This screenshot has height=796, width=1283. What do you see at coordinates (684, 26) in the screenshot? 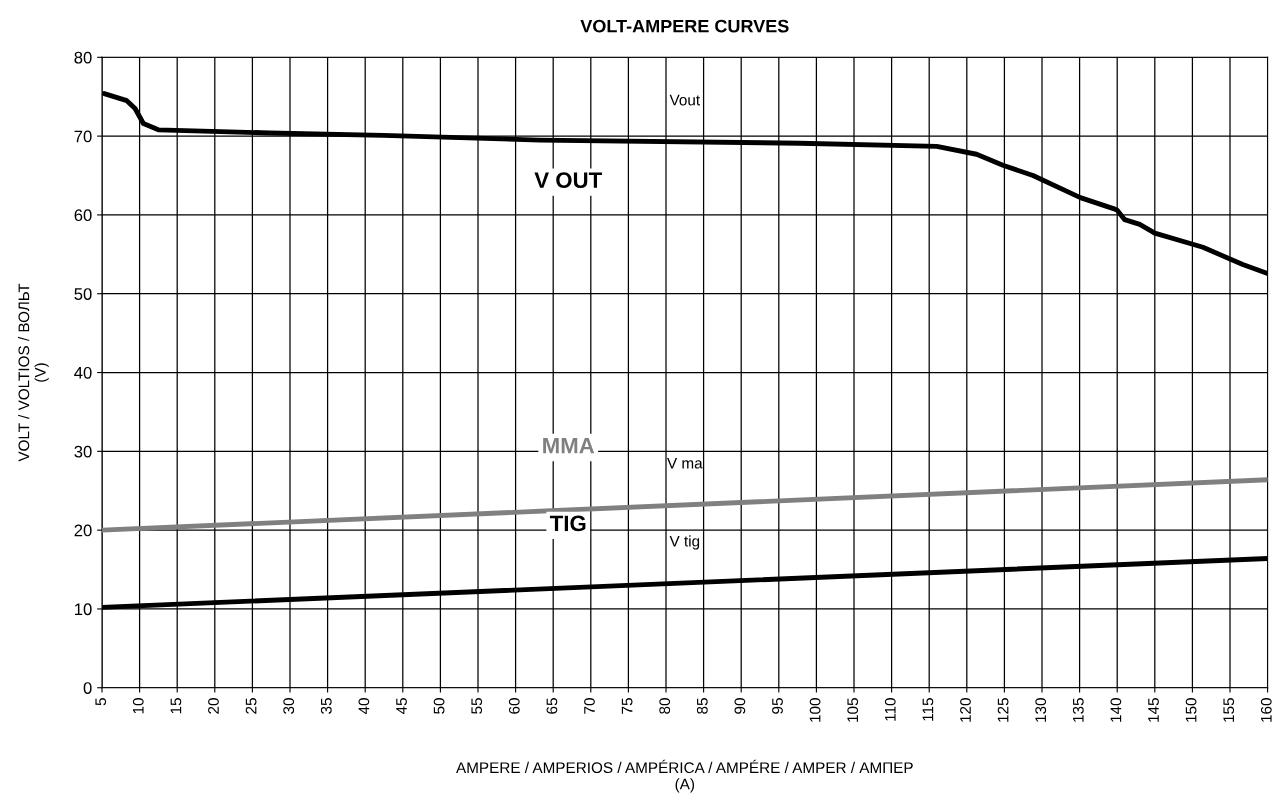
I see `chart-title: VOLT-AMPERE CURVES` at bounding box center [684, 26].